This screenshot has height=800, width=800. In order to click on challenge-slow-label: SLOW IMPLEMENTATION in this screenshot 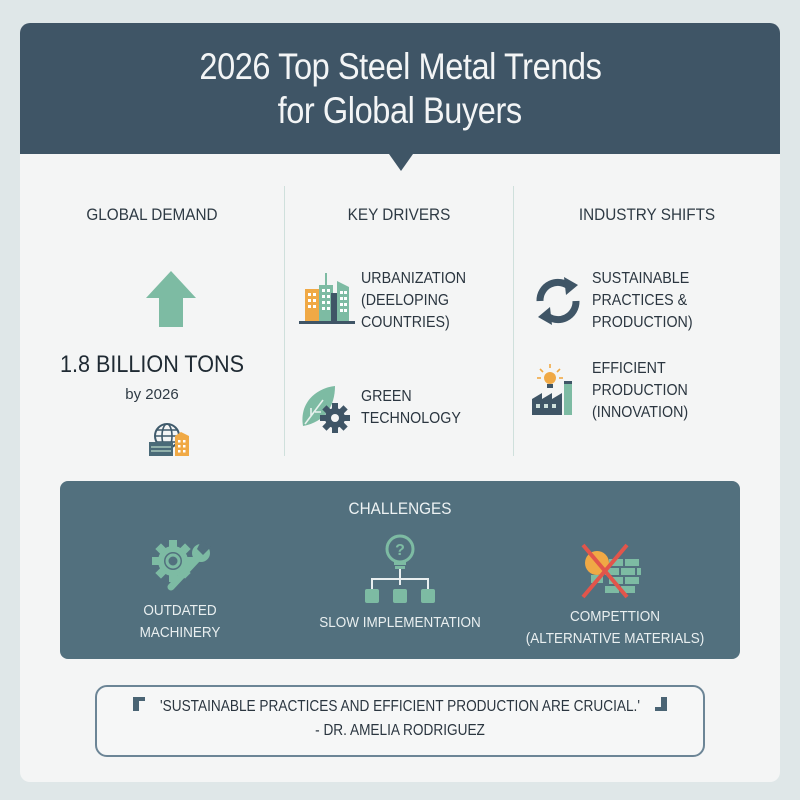, I will do `click(400, 622)`.